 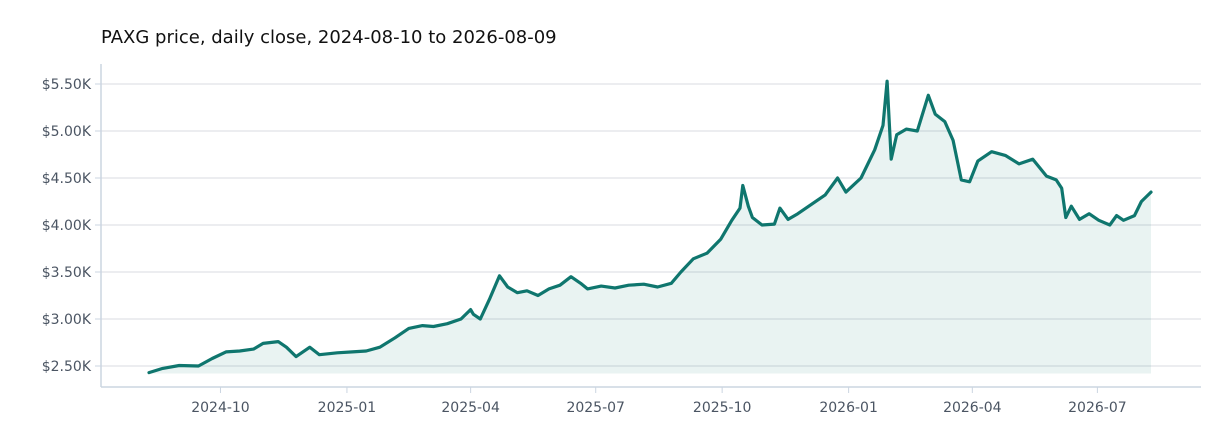 What do you see at coordinates (67, 132) in the screenshot?
I see `y-tick-label: $5.00K` at bounding box center [67, 132].